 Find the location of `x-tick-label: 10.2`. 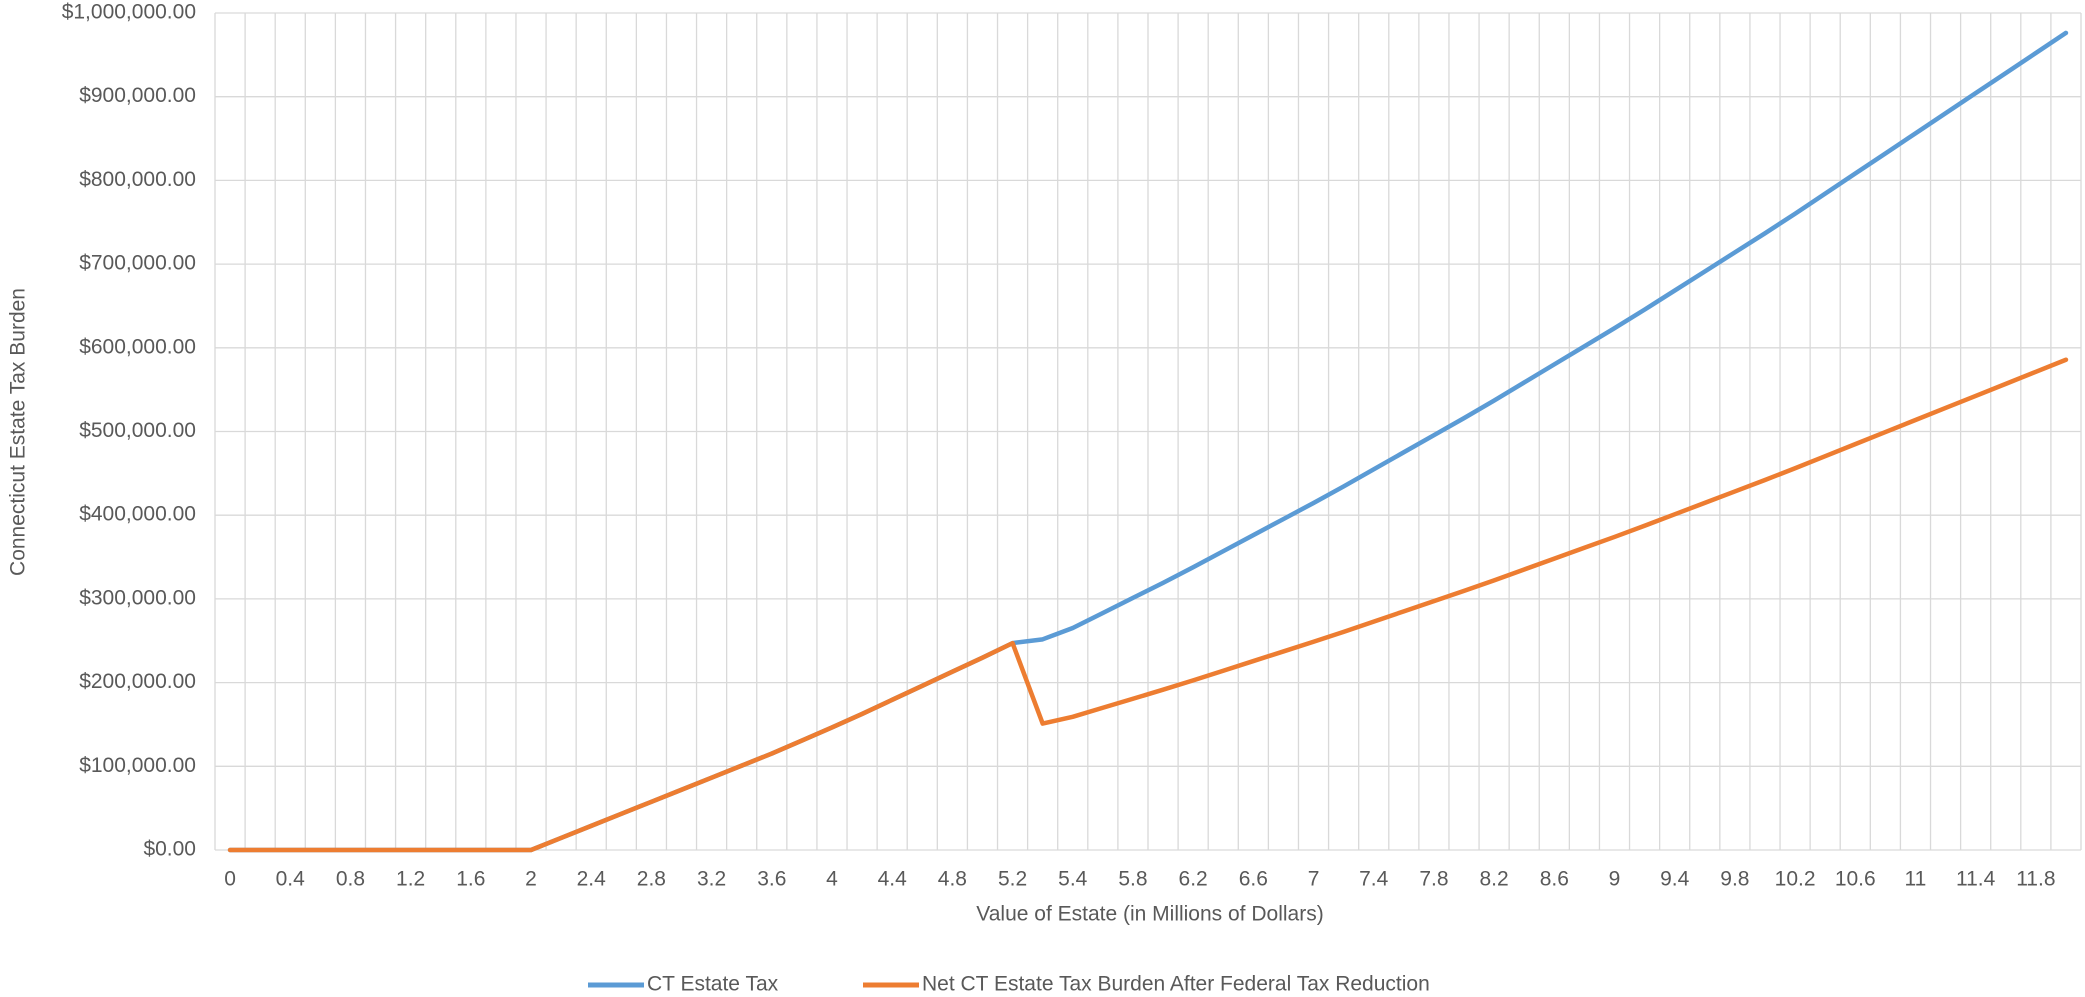

x-tick-label: 10.2 is located at coordinates (1795, 879).